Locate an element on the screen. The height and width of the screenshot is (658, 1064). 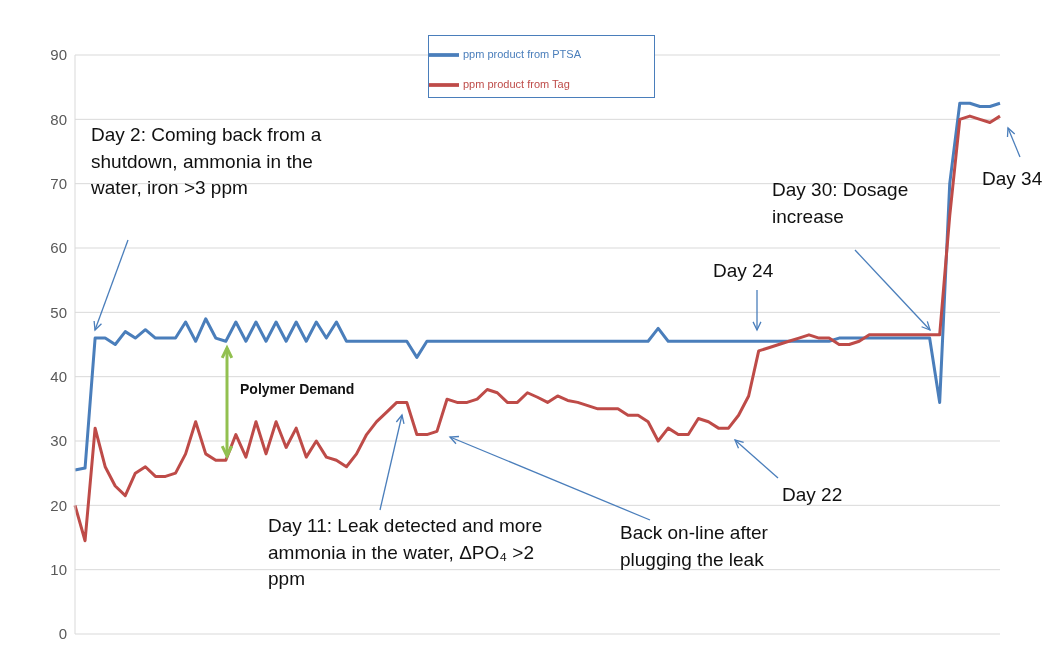
legend-label: ppm product from PTSA is located at coordinates (522, 53).